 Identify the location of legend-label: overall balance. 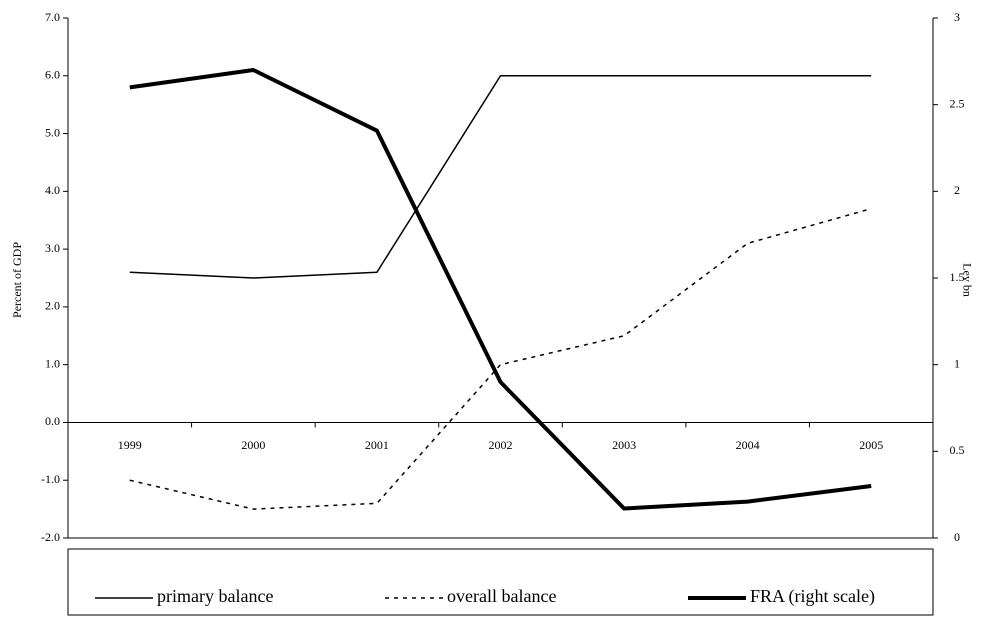
(501, 596).